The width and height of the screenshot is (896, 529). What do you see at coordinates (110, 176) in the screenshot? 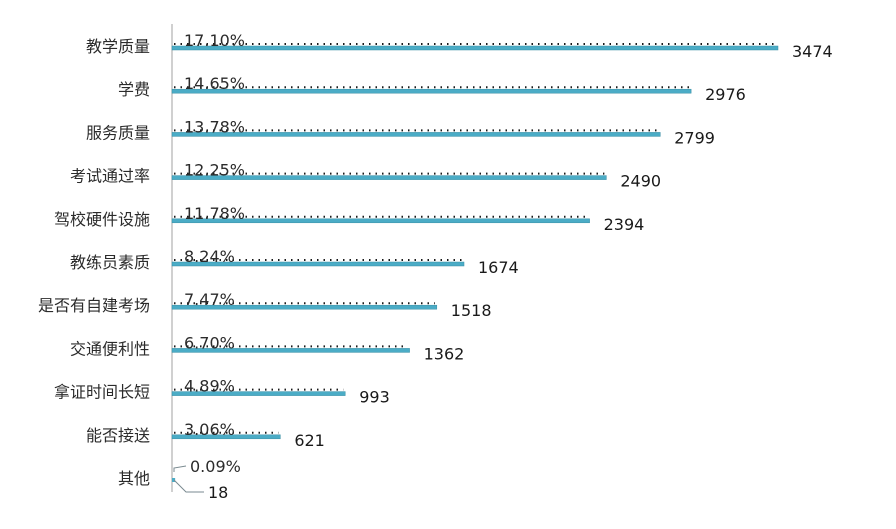
I see `category-label: 考试通过率` at bounding box center [110, 176].